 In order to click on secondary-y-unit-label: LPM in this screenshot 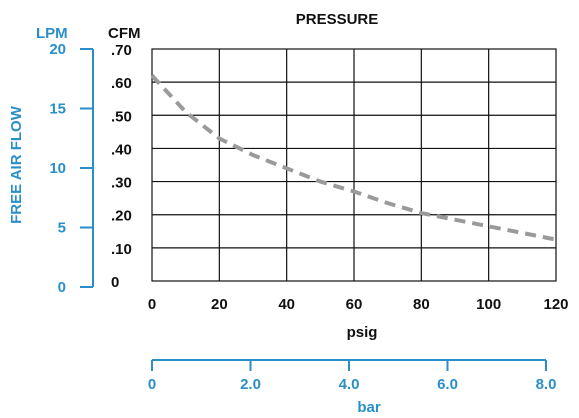, I will do `click(52, 33)`.